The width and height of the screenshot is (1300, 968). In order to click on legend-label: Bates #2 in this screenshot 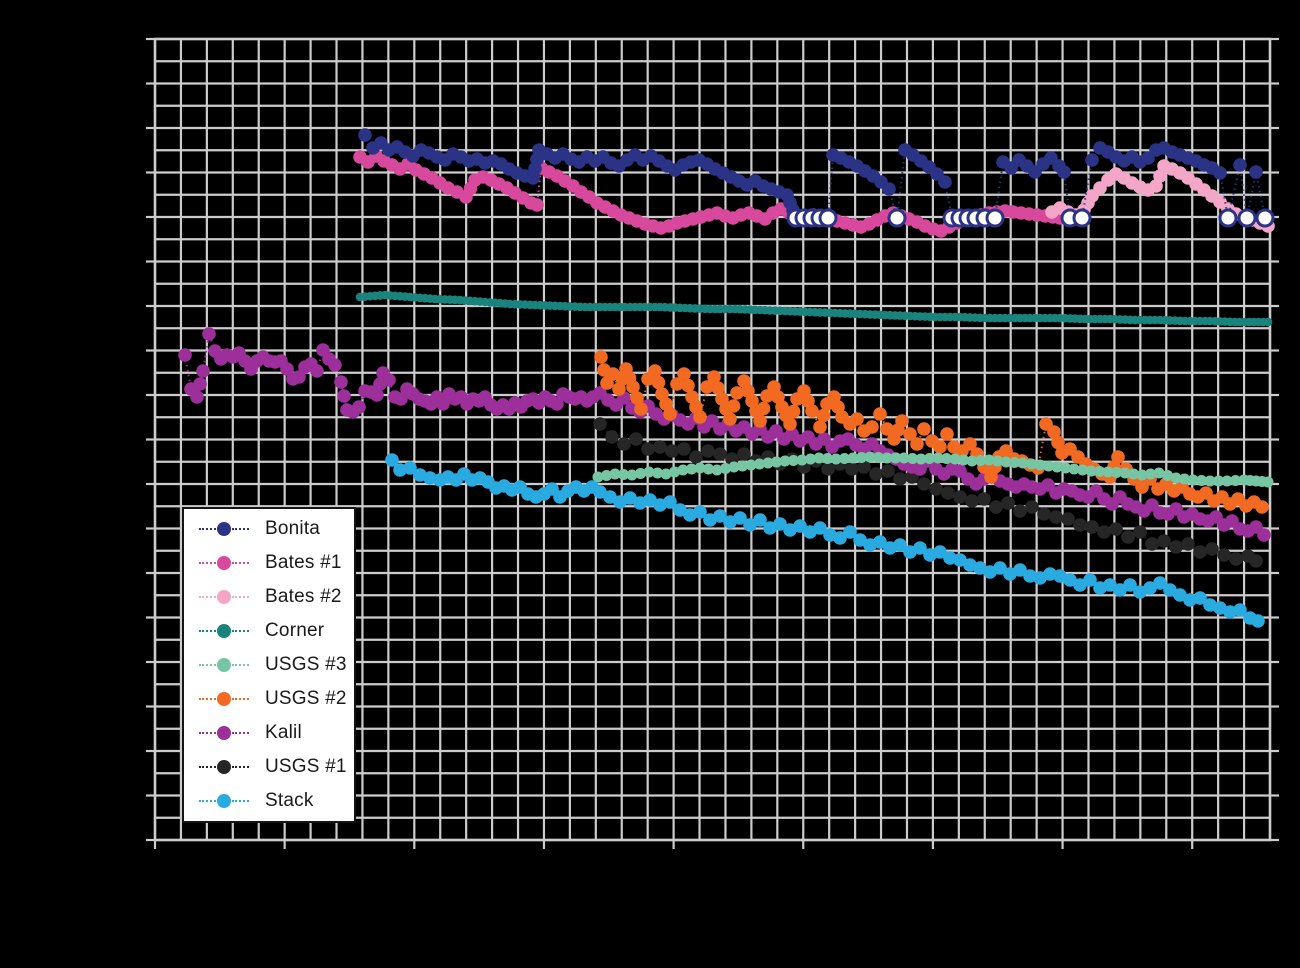, I will do `click(303, 596)`.